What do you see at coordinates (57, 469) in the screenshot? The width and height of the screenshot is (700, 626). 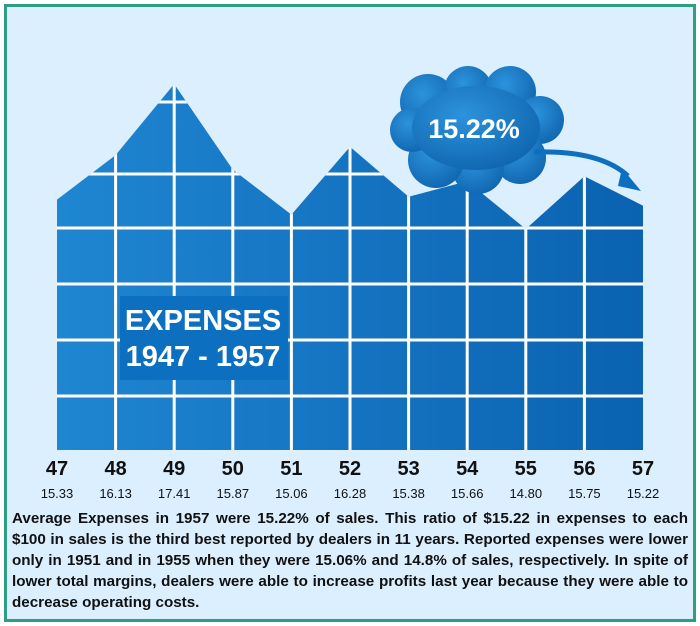 I see `x-tick-label: 47` at bounding box center [57, 469].